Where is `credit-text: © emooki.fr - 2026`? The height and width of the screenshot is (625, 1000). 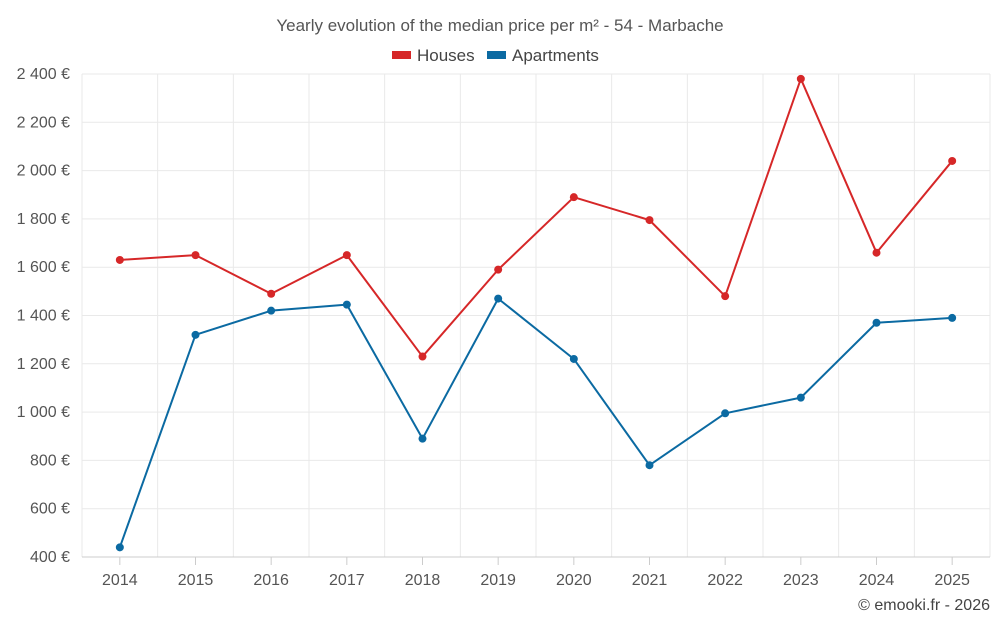
credit-text: © emooki.fr - 2026 is located at coordinates (924, 605).